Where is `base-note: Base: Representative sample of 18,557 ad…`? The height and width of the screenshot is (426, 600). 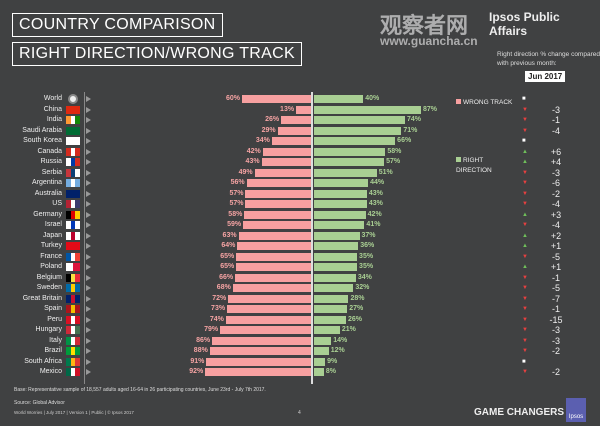 base-note: Base: Representative sample of 18,557 ad… is located at coordinates (140, 390).